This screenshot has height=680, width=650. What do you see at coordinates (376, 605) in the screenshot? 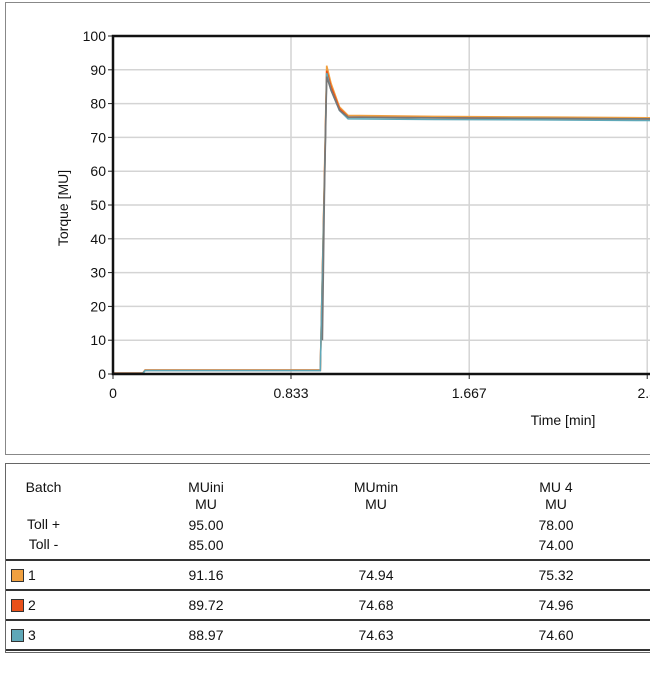
I see `mumin-value: 74.68` at bounding box center [376, 605].